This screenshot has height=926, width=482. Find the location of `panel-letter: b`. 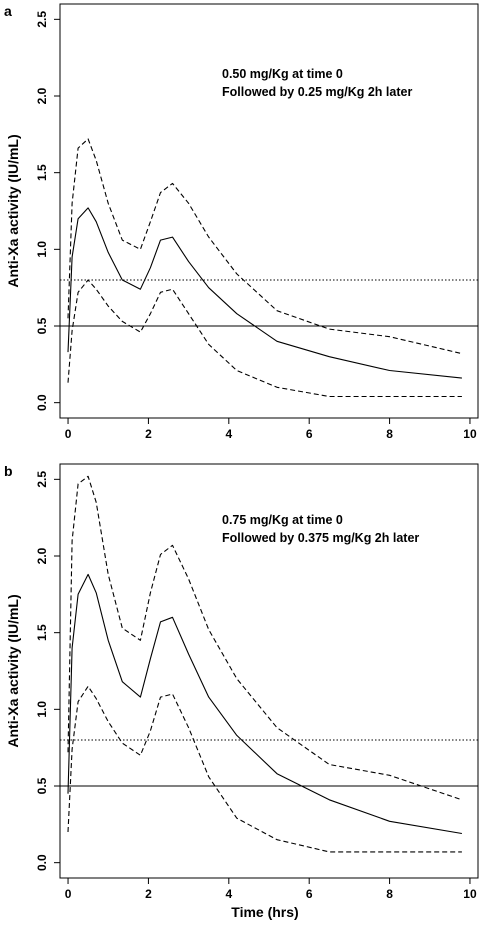

panel-letter: b is located at coordinates (8, 471).